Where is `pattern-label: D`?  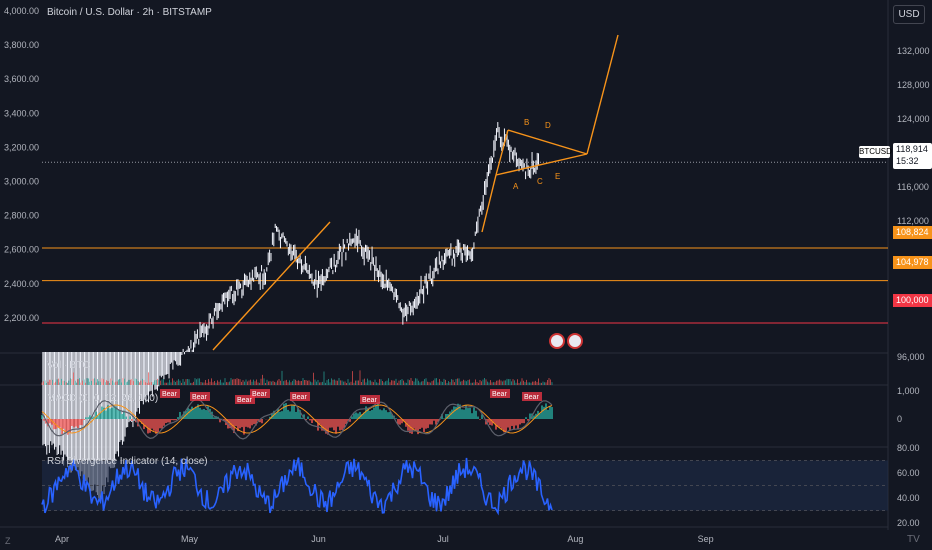
pattern-label: D is located at coordinates (548, 125).